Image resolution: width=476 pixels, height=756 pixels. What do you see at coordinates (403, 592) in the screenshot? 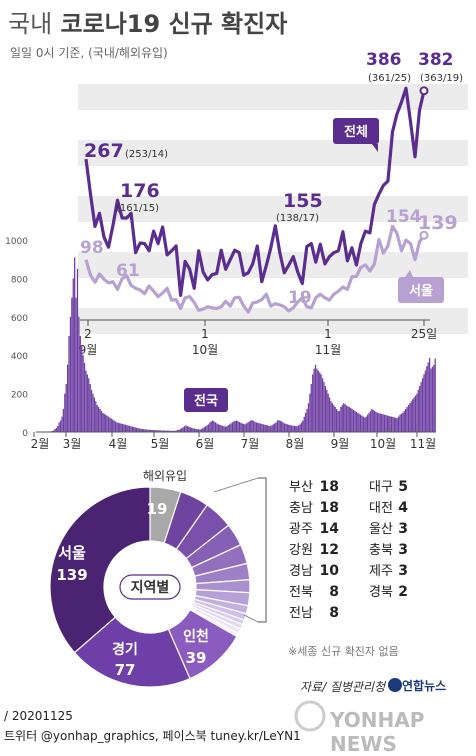
I see `region-value: 2` at bounding box center [403, 592].